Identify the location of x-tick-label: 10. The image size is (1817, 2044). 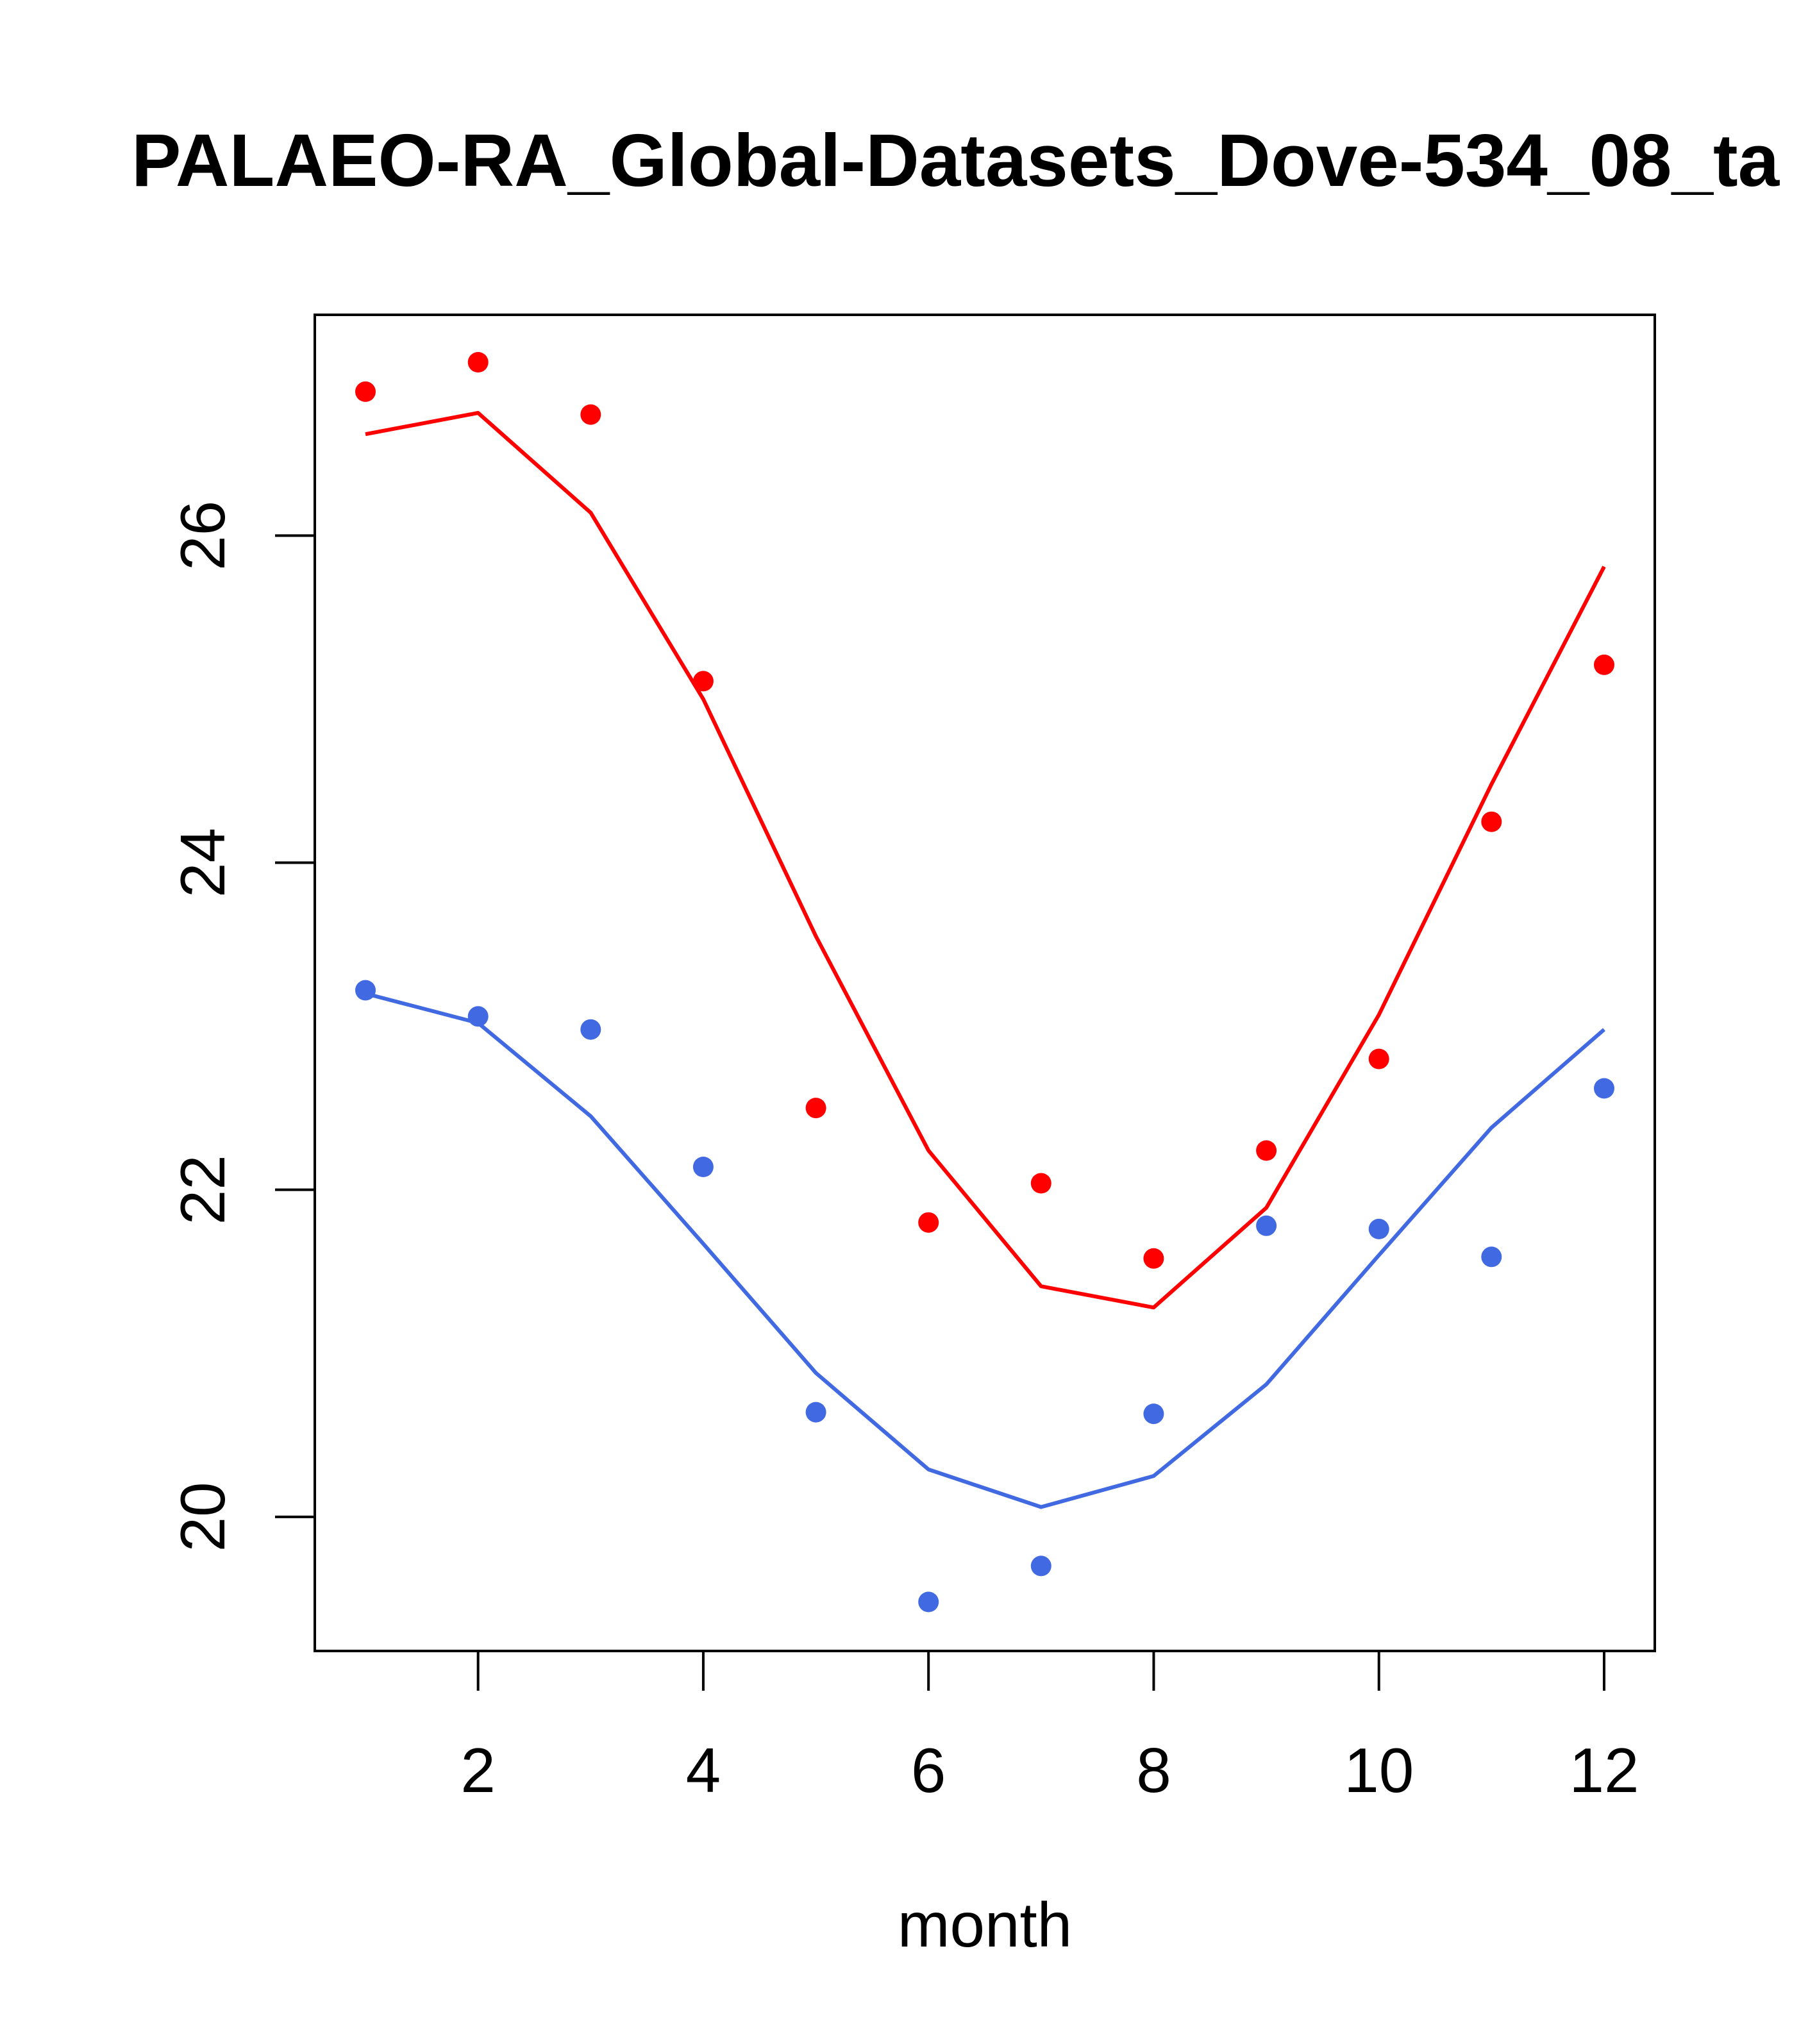
(1379, 1770).